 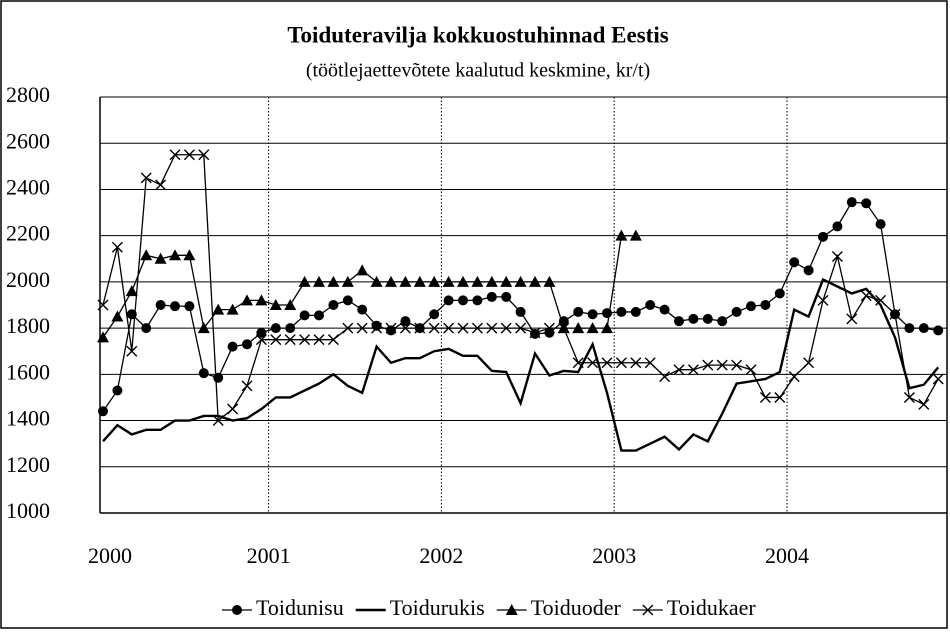 What do you see at coordinates (28, 186) in the screenshot?
I see `y-tick-label: 2400` at bounding box center [28, 186].